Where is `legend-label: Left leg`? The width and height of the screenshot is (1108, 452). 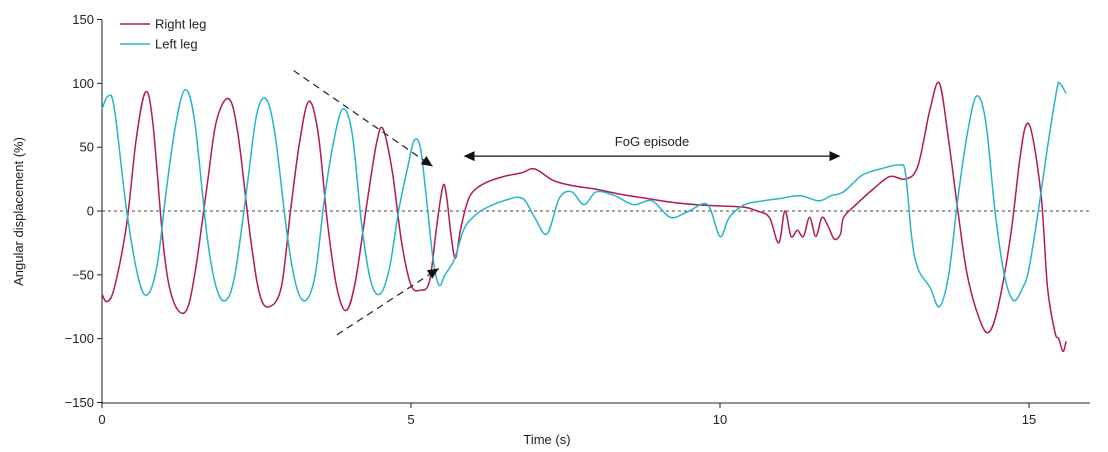
legend-label: Left leg is located at coordinates (176, 44).